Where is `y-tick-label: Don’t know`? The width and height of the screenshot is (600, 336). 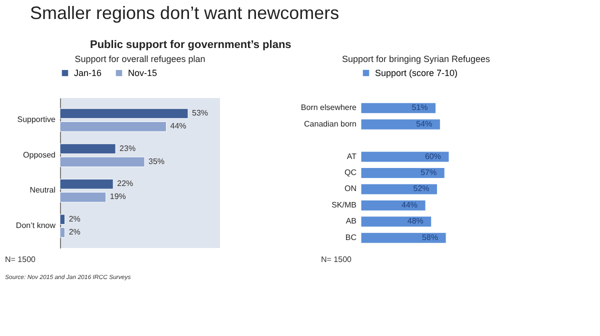
y-tick-label: Don’t know is located at coordinates (36, 225).